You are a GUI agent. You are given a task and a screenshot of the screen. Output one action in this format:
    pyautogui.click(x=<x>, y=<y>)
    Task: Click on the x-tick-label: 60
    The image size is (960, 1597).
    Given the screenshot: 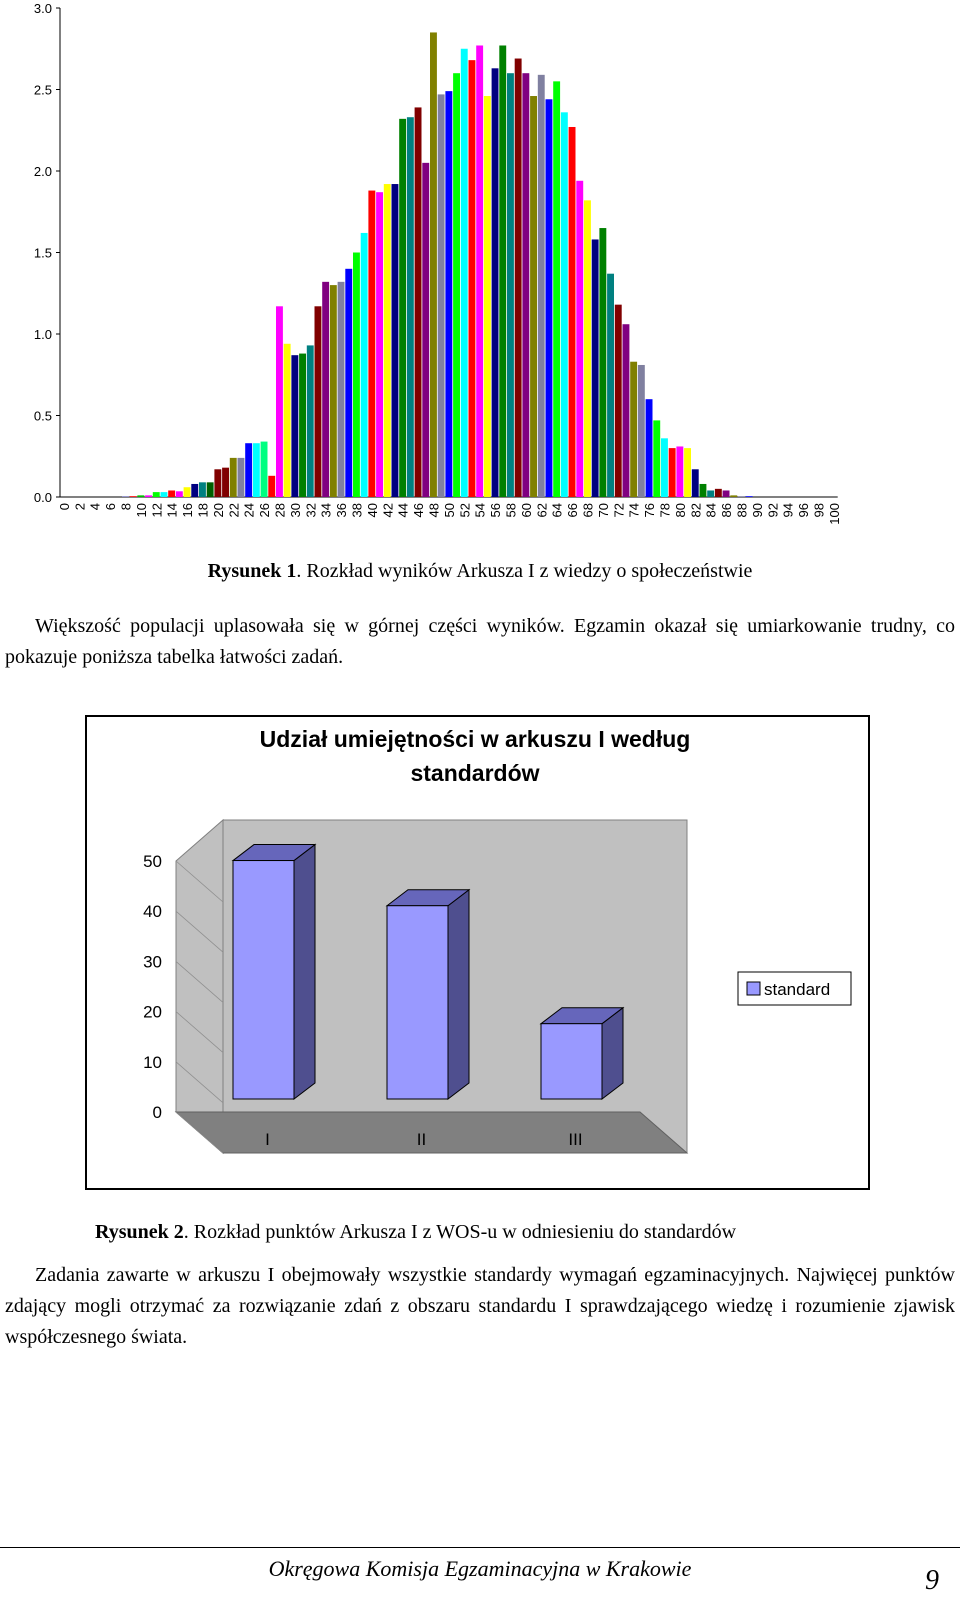 What is the action you would take?
    pyautogui.click(x=526, y=510)
    